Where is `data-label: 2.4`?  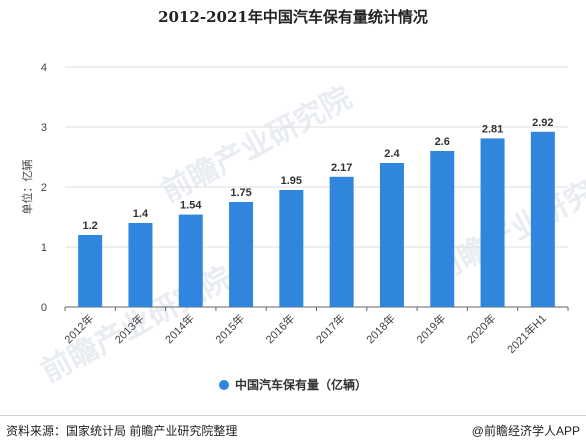 data-label: 2.4 is located at coordinates (392, 154).